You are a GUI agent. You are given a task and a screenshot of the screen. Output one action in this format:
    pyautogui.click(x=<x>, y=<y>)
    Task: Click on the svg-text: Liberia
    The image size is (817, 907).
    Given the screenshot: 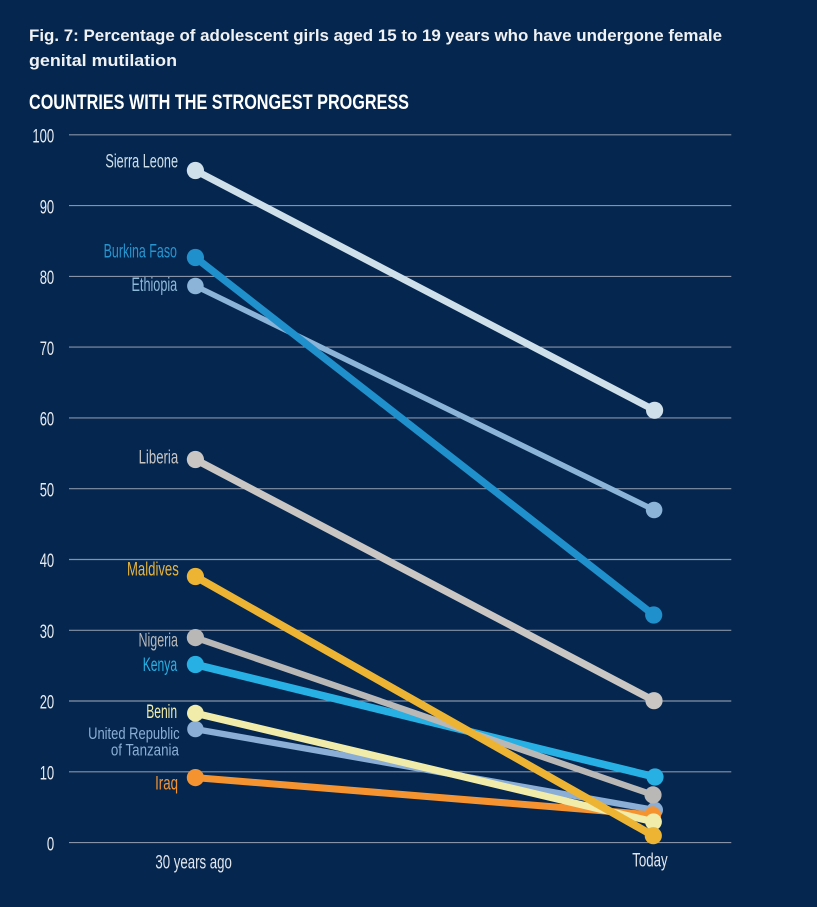 What is the action you would take?
    pyautogui.click(x=159, y=457)
    